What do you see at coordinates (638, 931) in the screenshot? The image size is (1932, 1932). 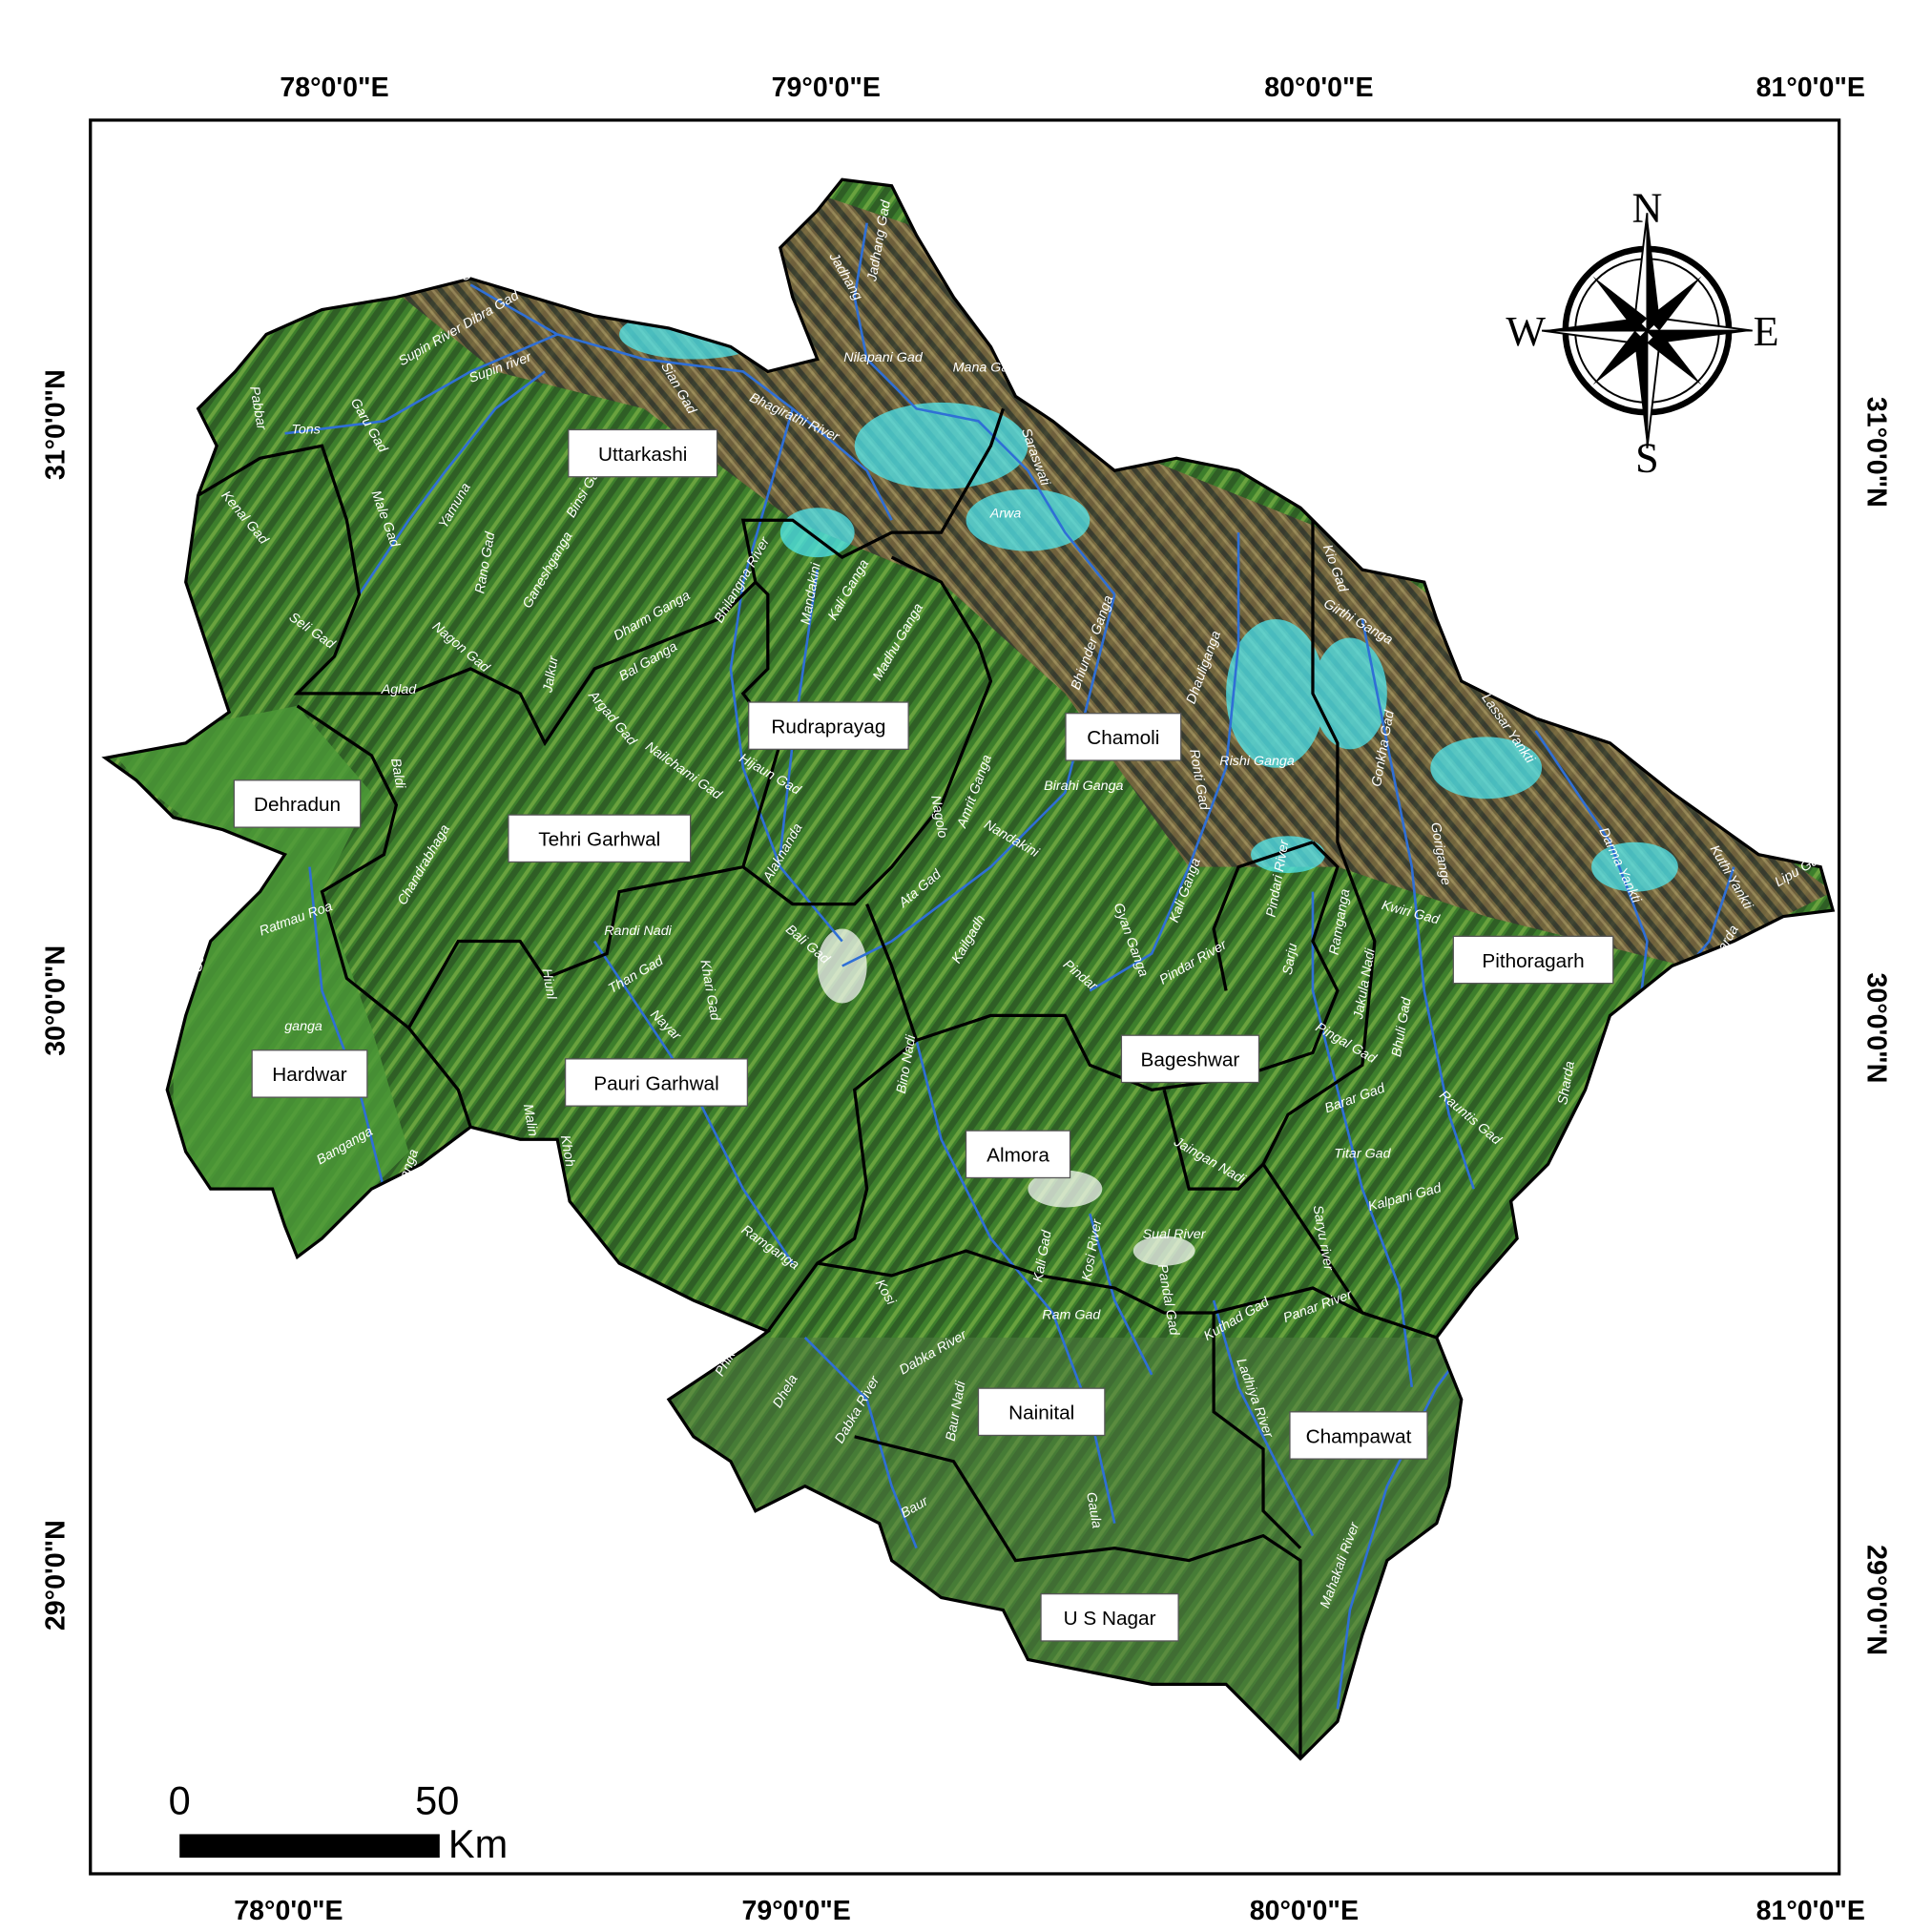 I see `river-label: Randi Nadi` at bounding box center [638, 931].